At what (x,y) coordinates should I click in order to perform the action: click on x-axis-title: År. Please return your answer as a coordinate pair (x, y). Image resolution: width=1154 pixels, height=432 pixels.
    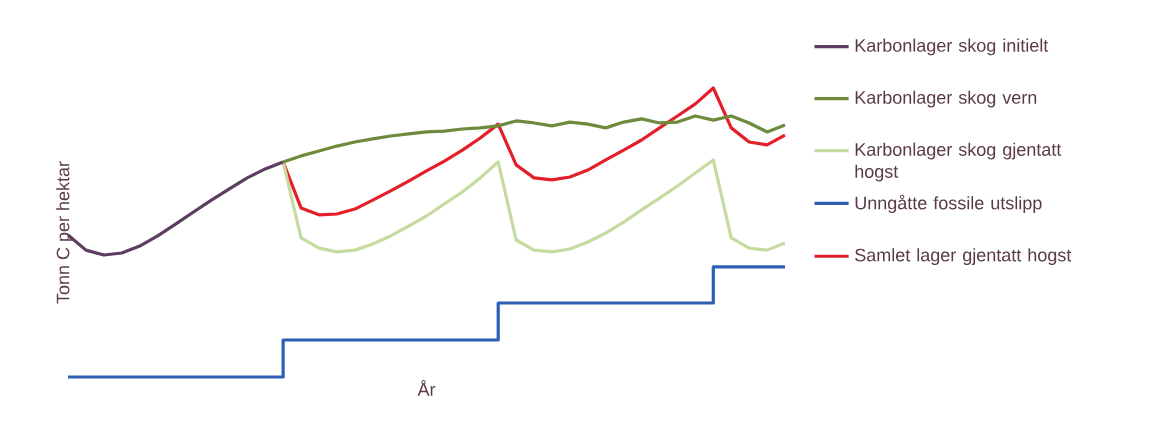
    Looking at the image, I should click on (426, 388).